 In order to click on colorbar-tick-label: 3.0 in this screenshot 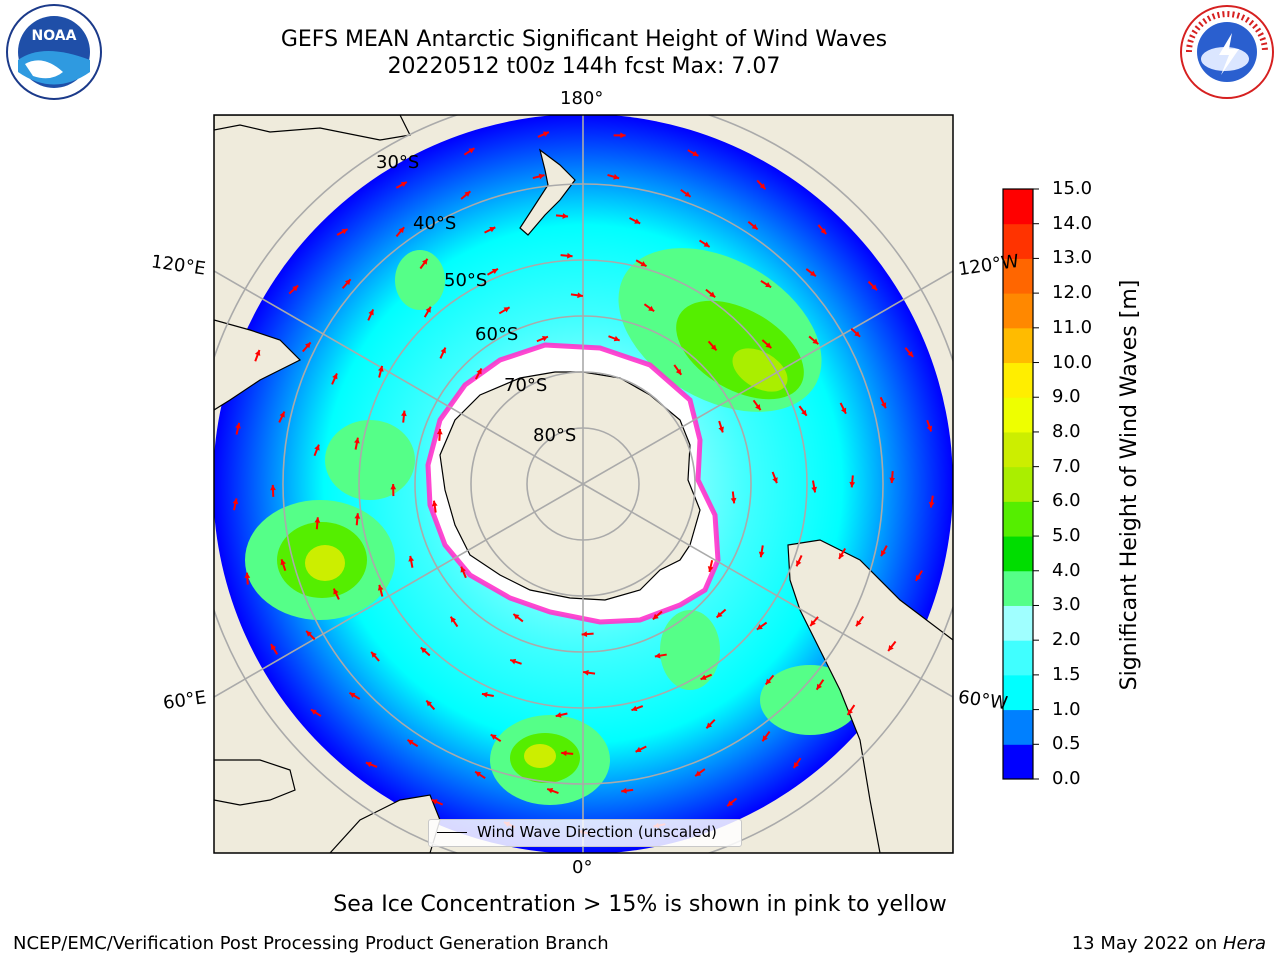, I will do `click(1066, 605)`.